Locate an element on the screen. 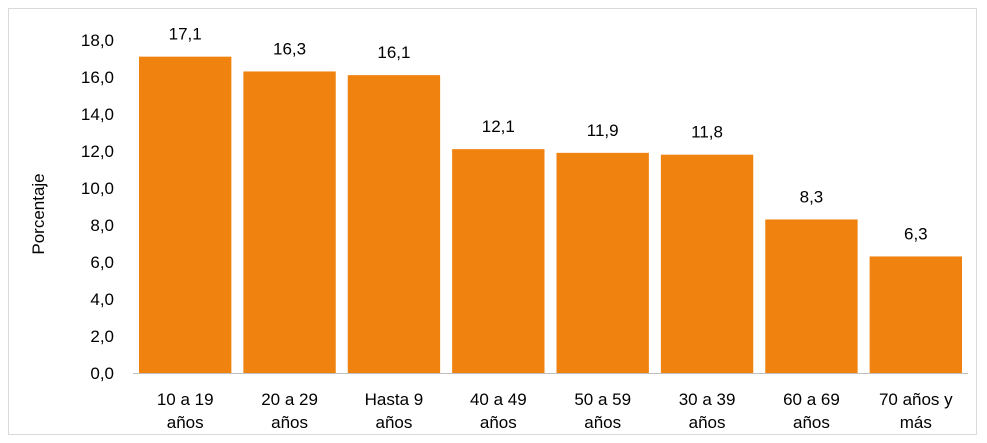 This screenshot has width=987, height=443. data-label: 16,3 is located at coordinates (289, 48).